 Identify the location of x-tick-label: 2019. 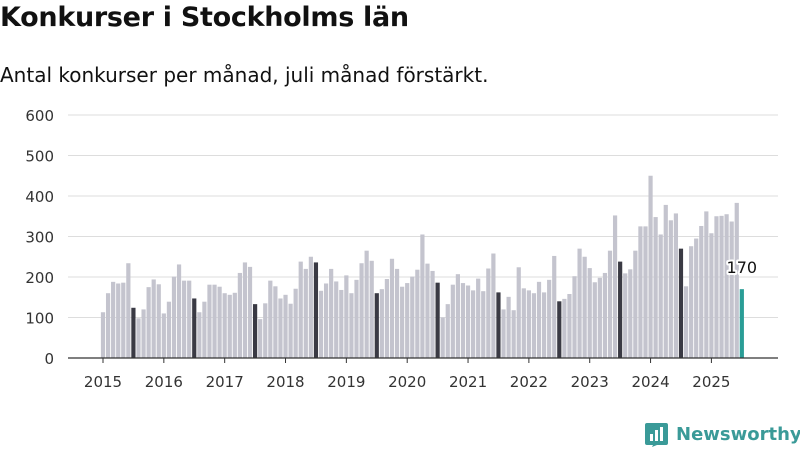
(346, 382).